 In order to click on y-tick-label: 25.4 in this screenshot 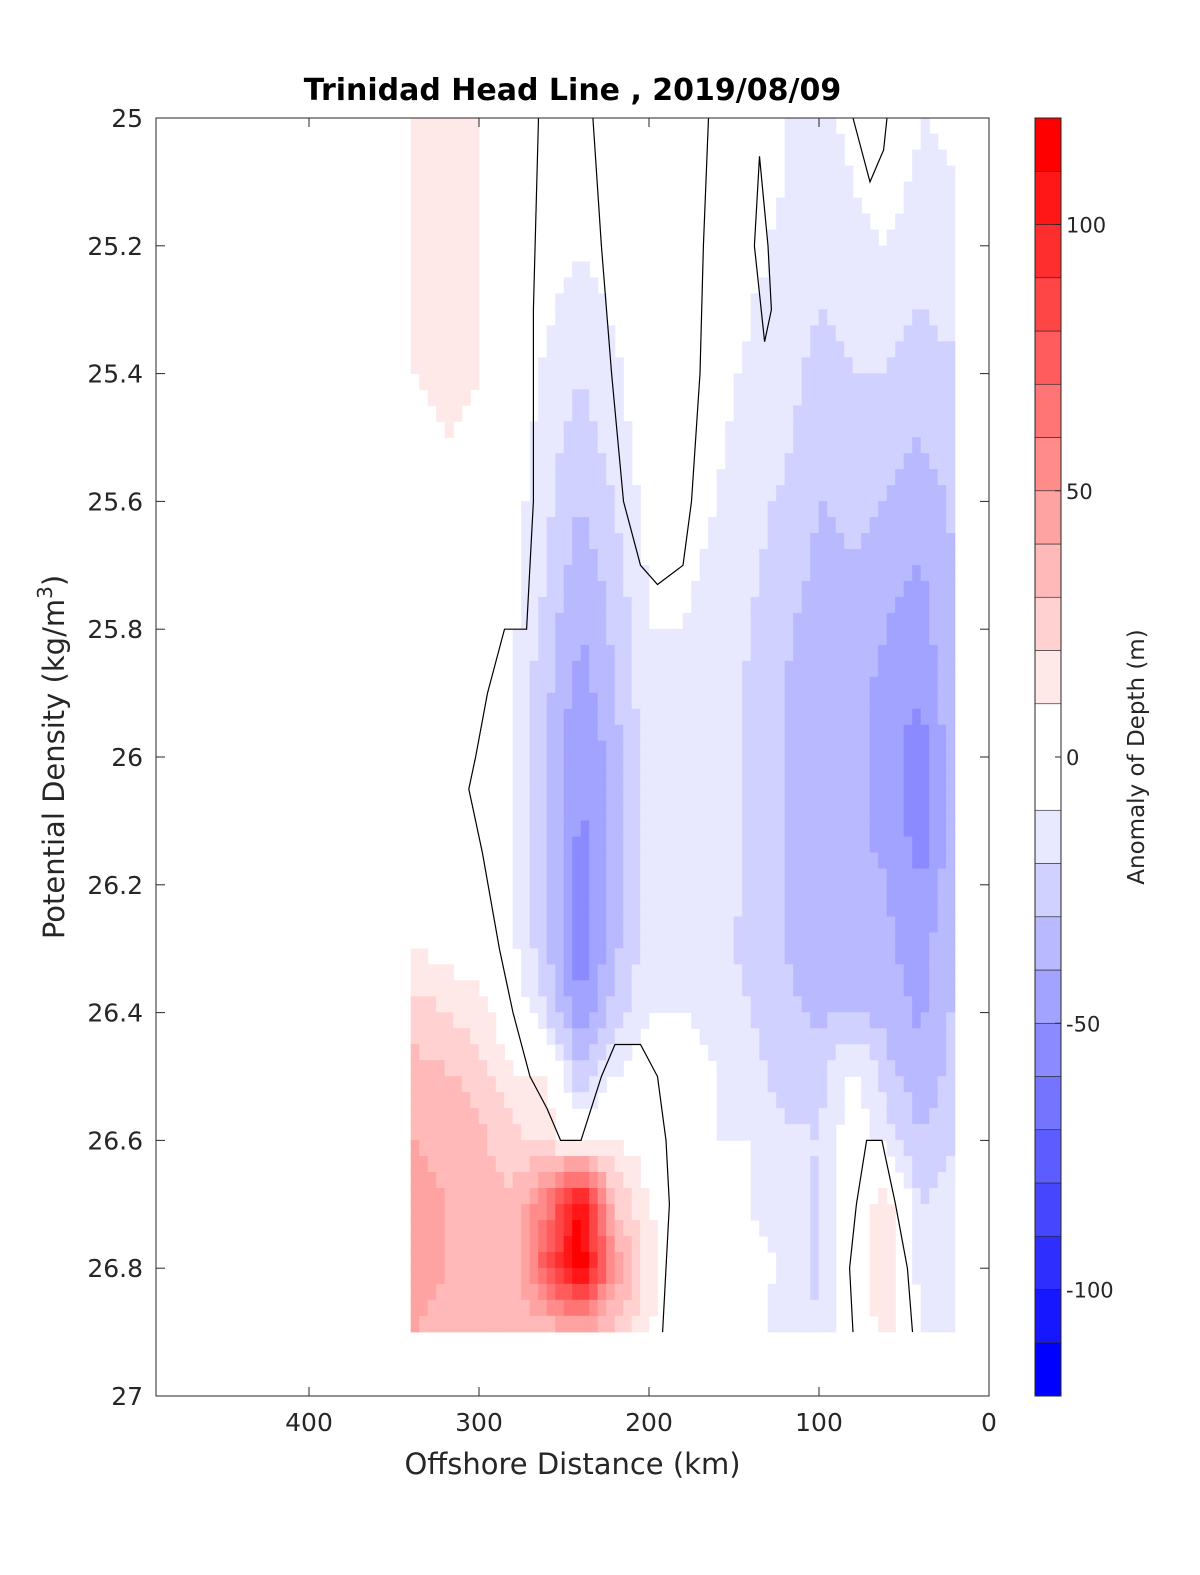, I will do `click(115, 374)`.